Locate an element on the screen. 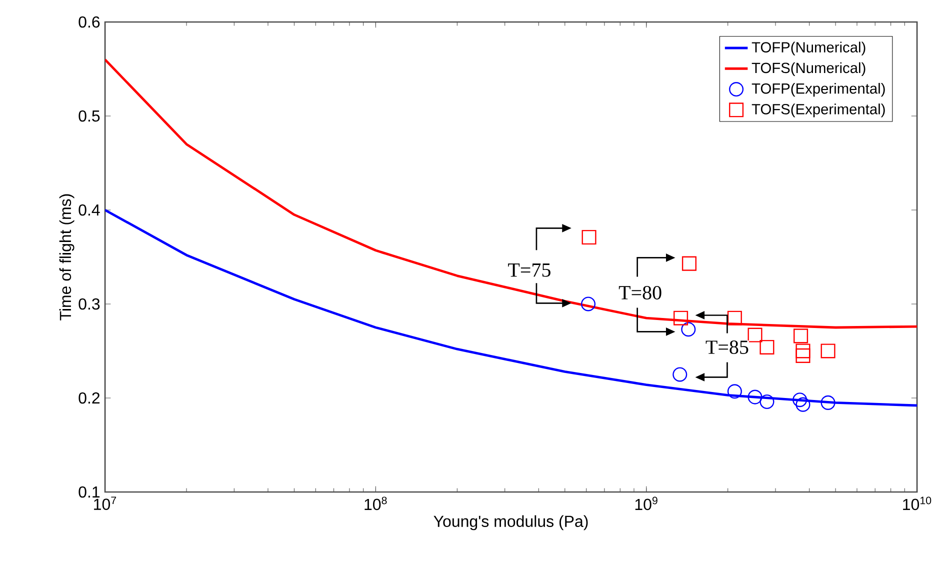 The width and height of the screenshot is (941, 573). annotation: T=85 is located at coordinates (727, 347).